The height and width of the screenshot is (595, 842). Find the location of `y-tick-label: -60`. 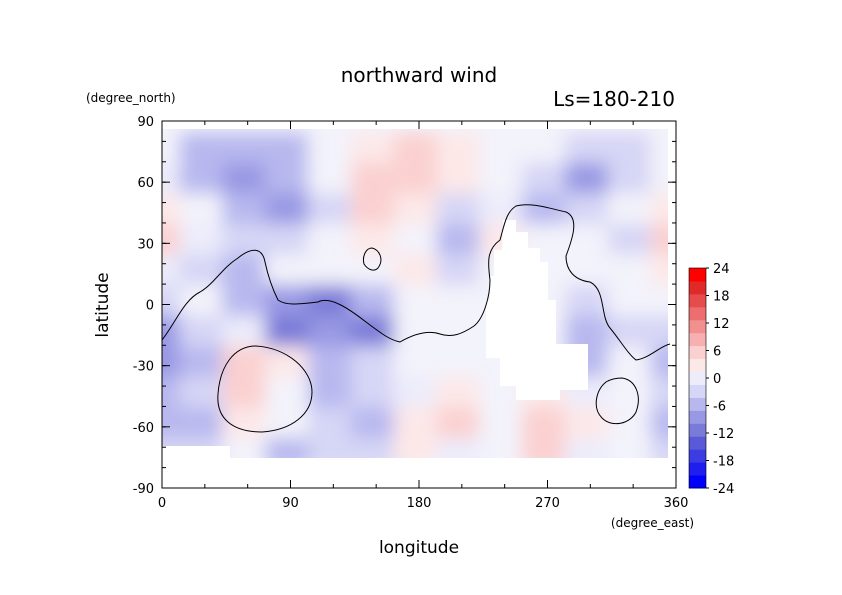

y-tick-label: -60 is located at coordinates (143, 428).